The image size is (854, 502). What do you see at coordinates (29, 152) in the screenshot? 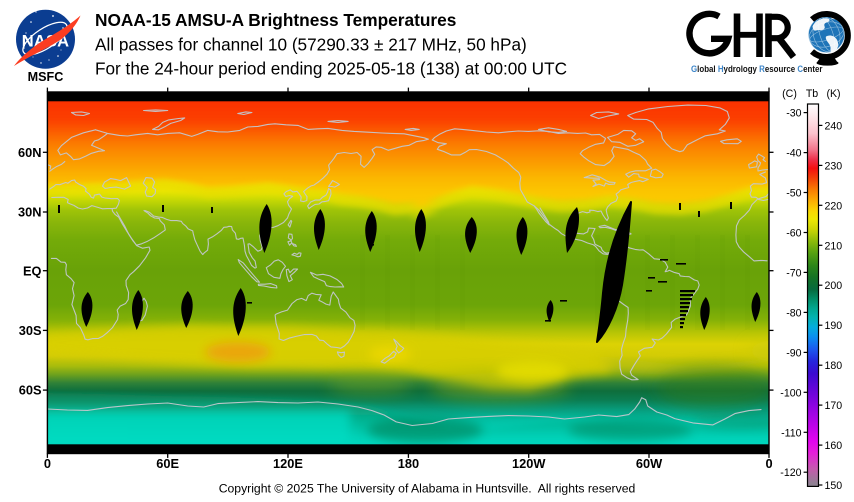
I see `svg-text: 60N` at bounding box center [29, 152].